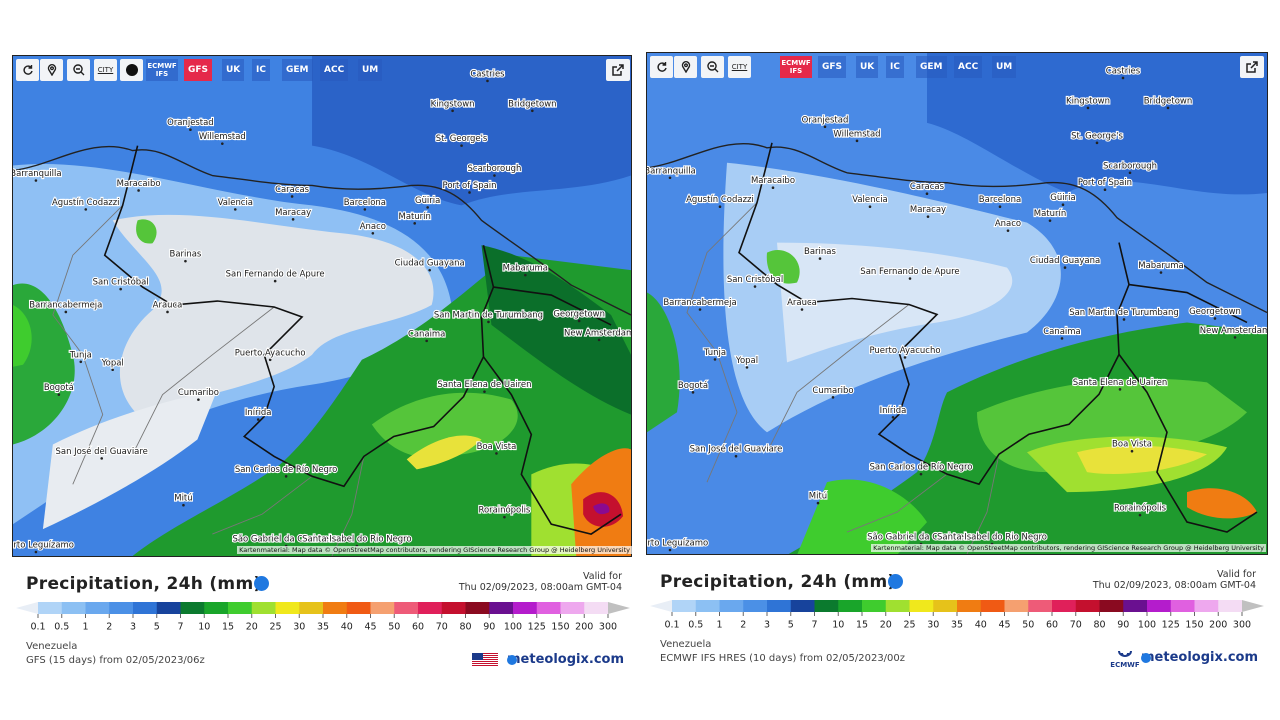 Image resolution: width=1280 pixels, height=720 pixels. I want to click on reload-icon, so click(661, 67).